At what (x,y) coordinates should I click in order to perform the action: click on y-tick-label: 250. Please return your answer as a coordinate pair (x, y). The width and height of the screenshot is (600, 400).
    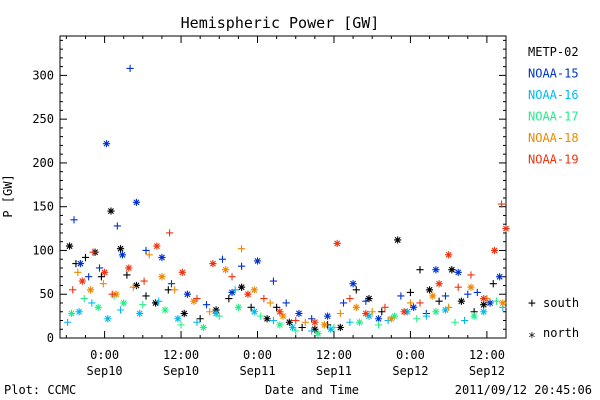
    Looking at the image, I should click on (43, 119).